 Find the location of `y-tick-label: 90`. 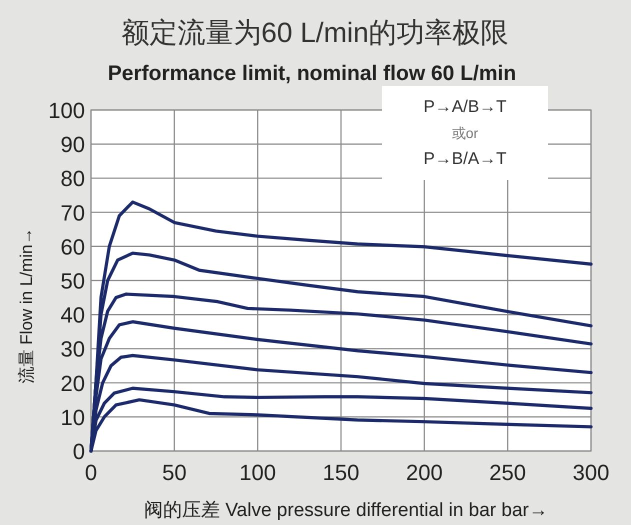

y-tick-label: 90 is located at coordinates (72, 145).